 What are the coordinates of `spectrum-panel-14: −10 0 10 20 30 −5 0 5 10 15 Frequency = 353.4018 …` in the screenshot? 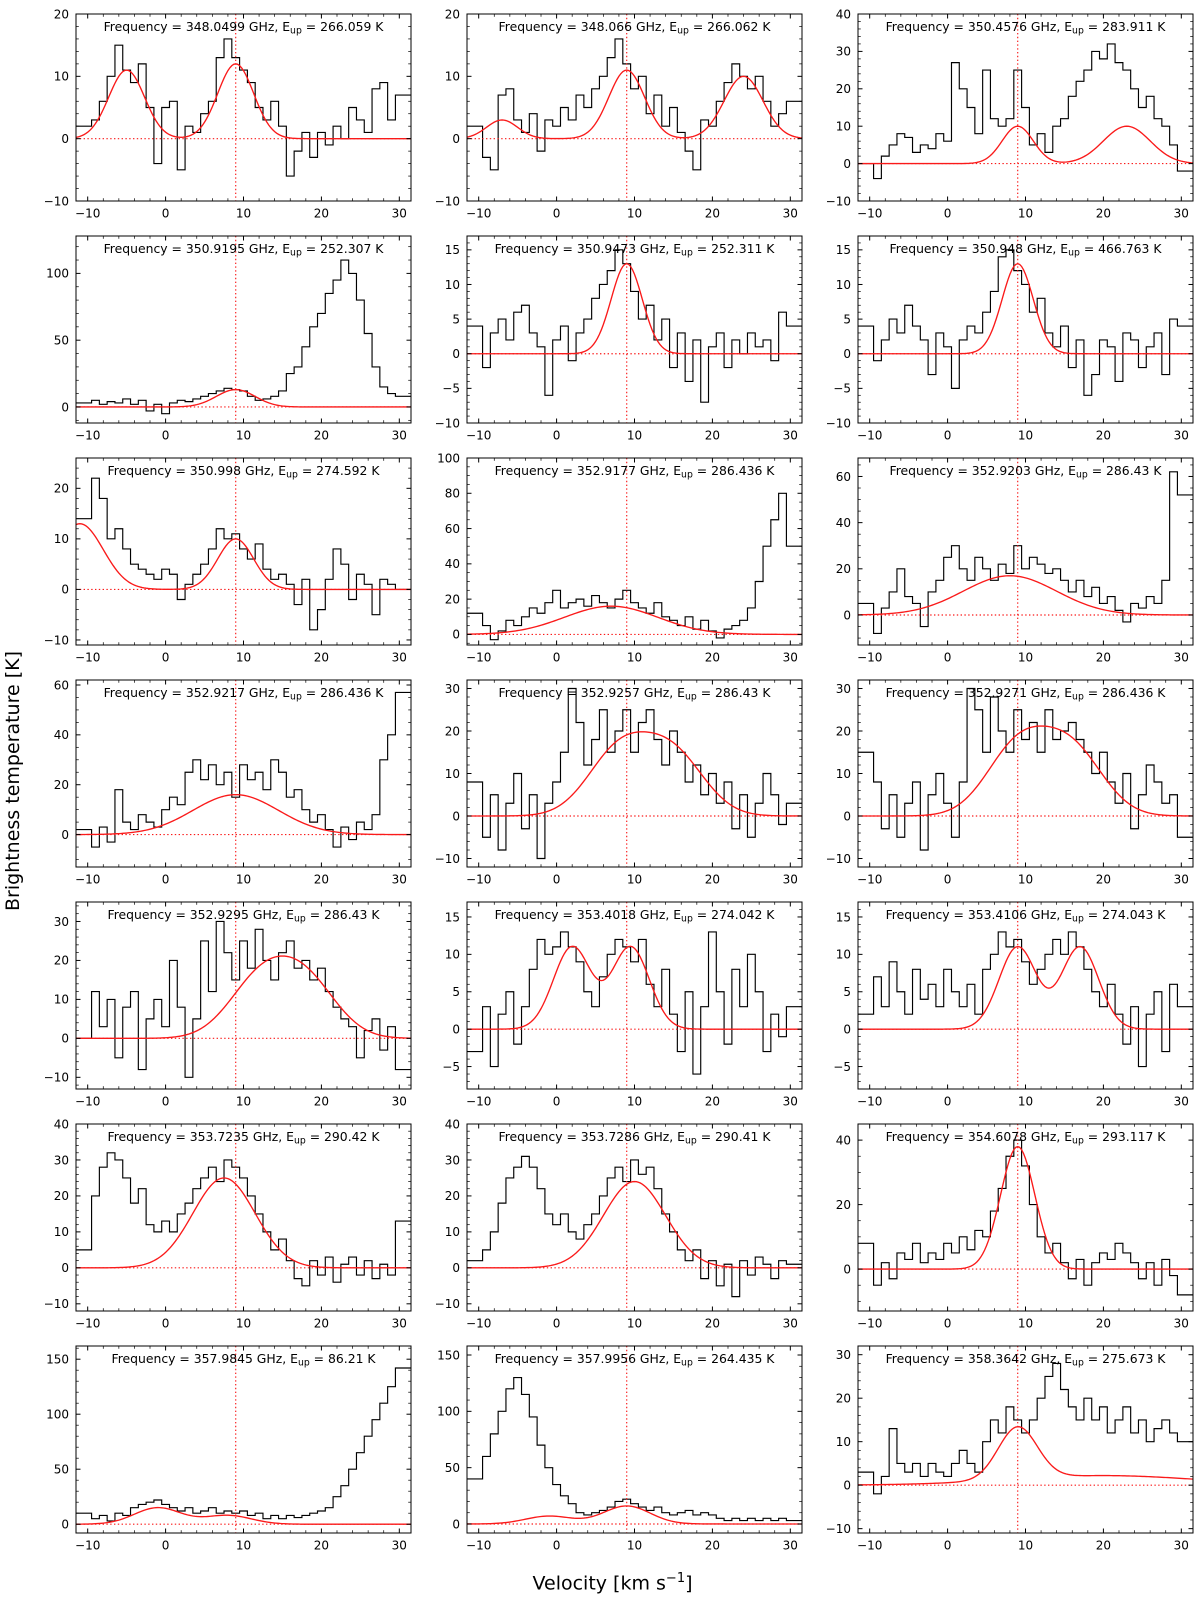 It's located at (612, 1007).